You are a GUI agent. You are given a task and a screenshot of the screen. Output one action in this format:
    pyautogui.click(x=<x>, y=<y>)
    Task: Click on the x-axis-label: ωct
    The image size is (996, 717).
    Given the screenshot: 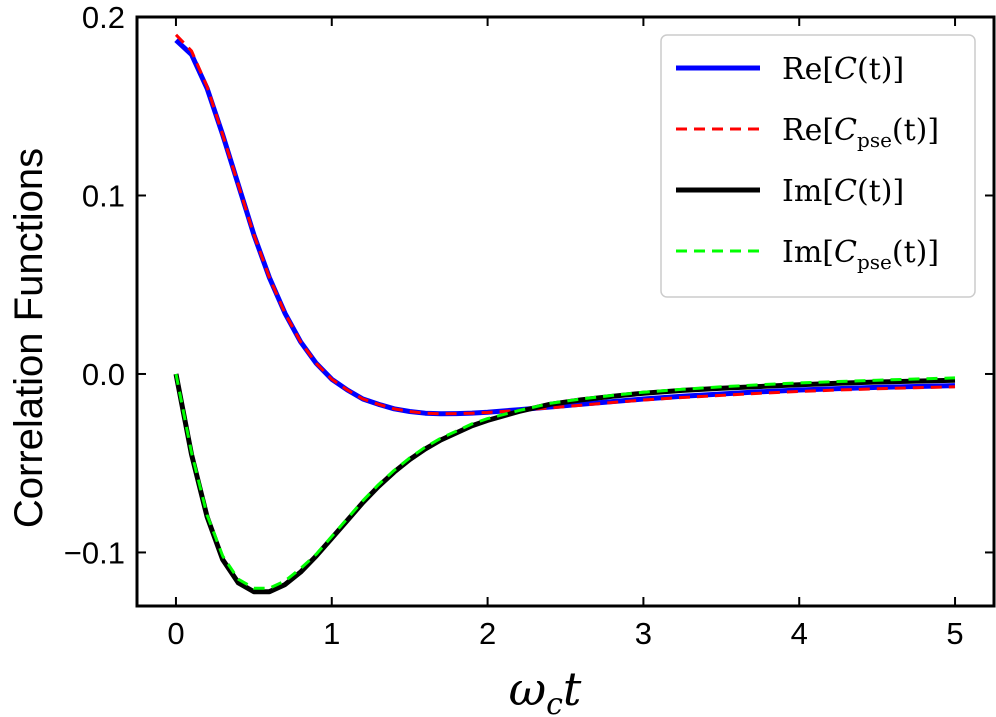 What is the action you would take?
    pyautogui.click(x=545, y=689)
    